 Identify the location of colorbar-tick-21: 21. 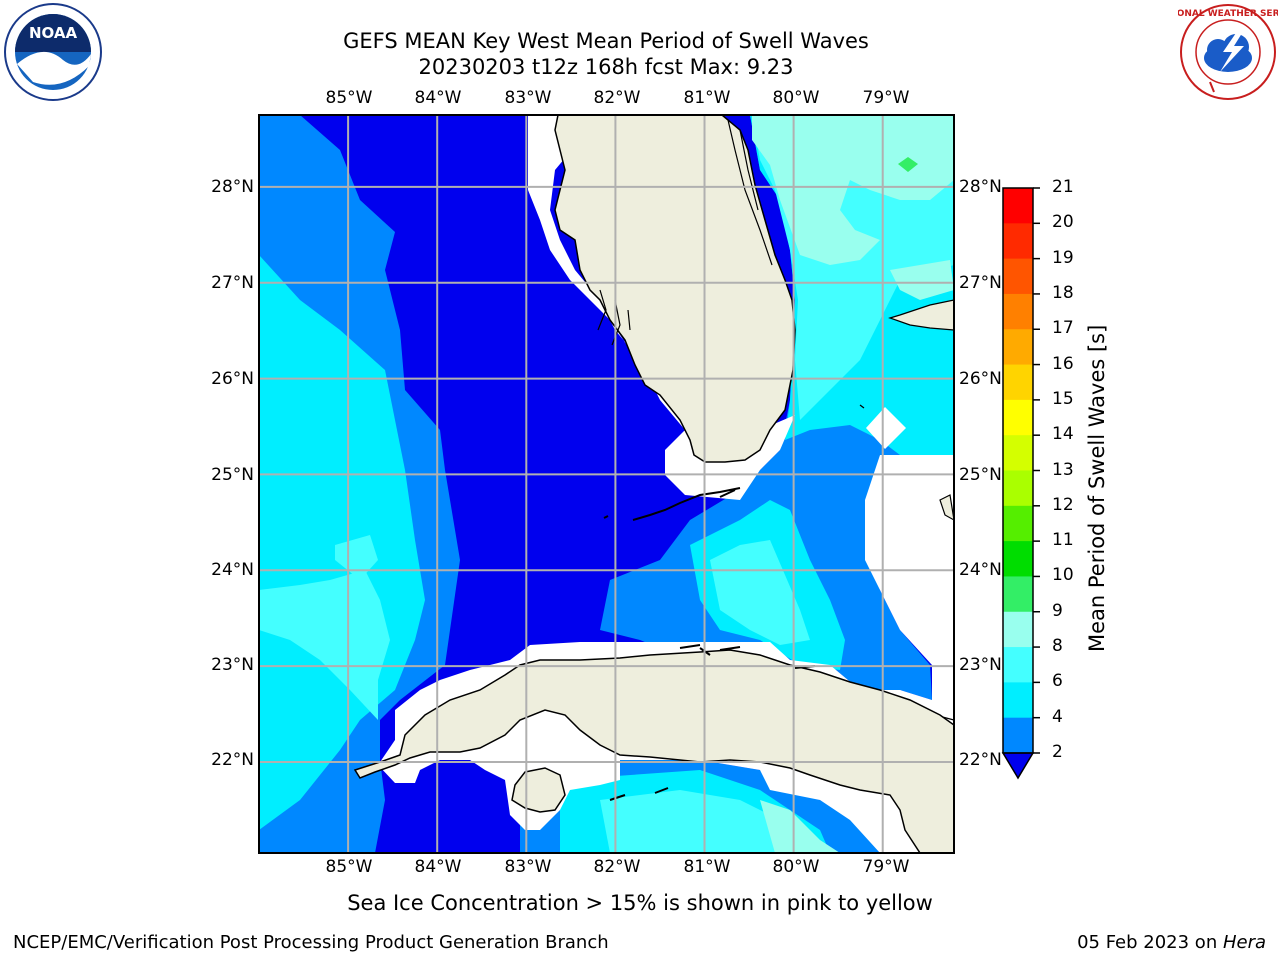
(1063, 187).